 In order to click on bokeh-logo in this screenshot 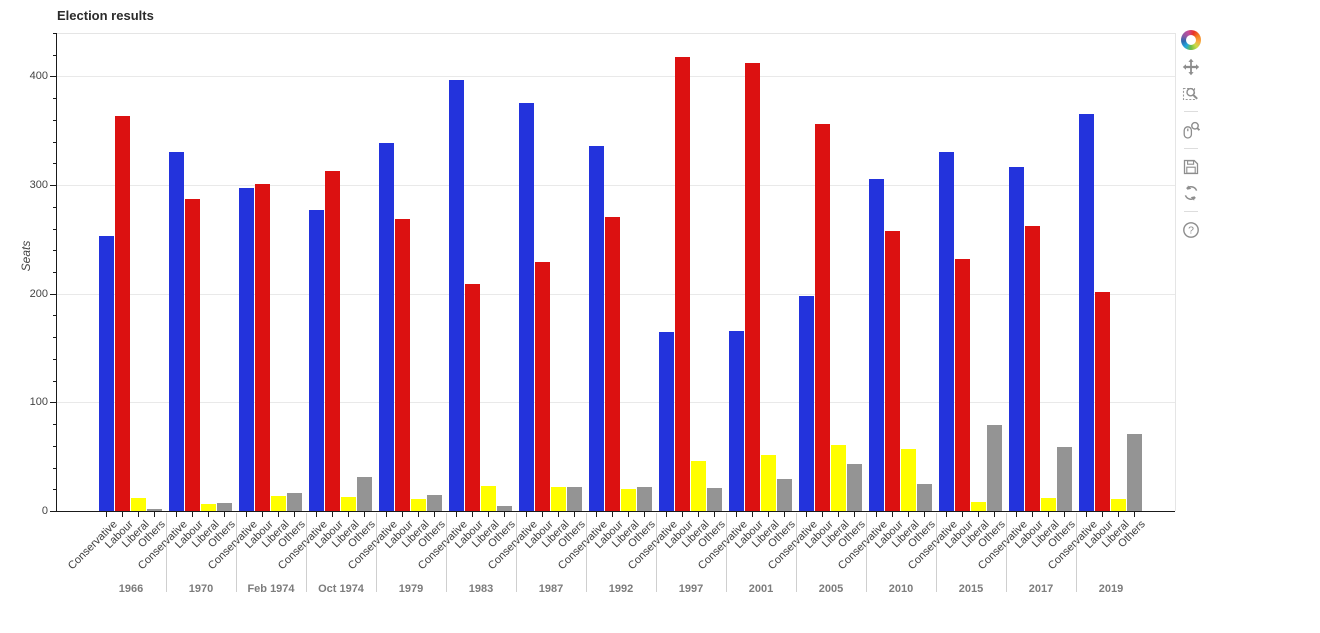, I will do `click(1191, 40)`.